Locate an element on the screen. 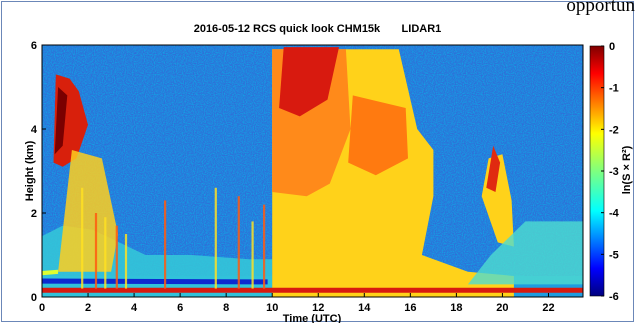 This screenshot has height=323, width=635. x-tick-label: 12 is located at coordinates (318, 308).